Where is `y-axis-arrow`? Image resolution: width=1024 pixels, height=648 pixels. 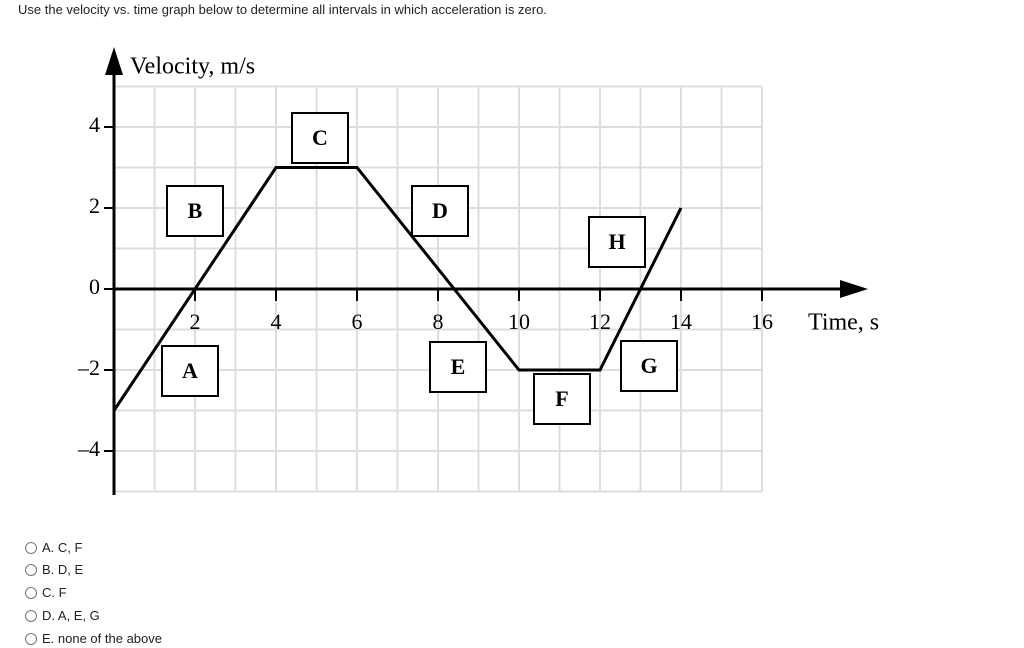
y-axis-arrow is located at coordinates (114, 61).